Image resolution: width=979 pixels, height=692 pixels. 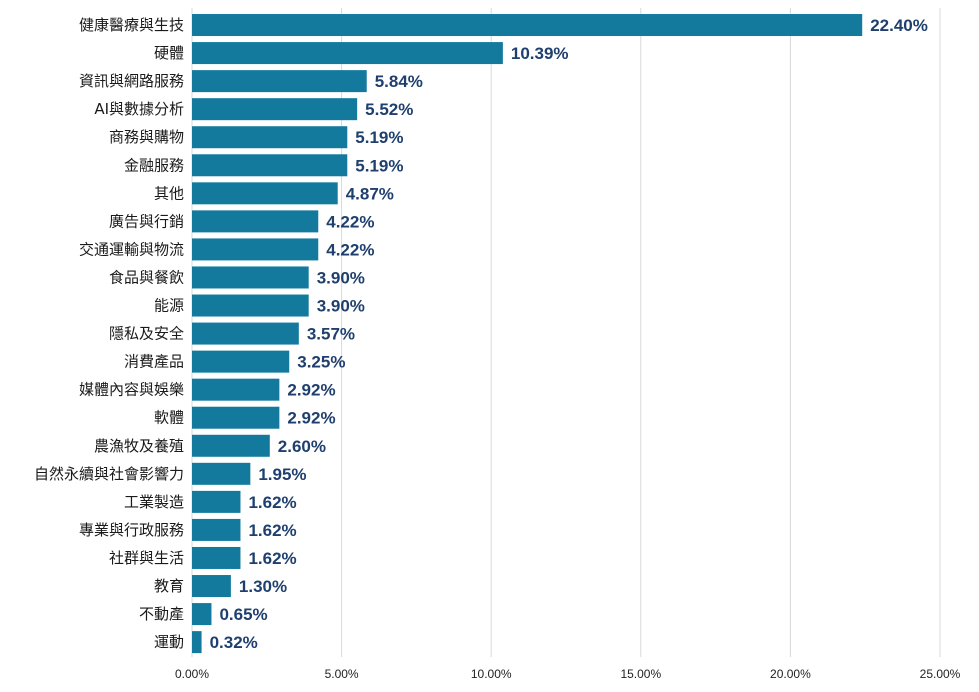 What do you see at coordinates (940, 674) in the screenshot?
I see `x-tick-label: 25.00%` at bounding box center [940, 674].